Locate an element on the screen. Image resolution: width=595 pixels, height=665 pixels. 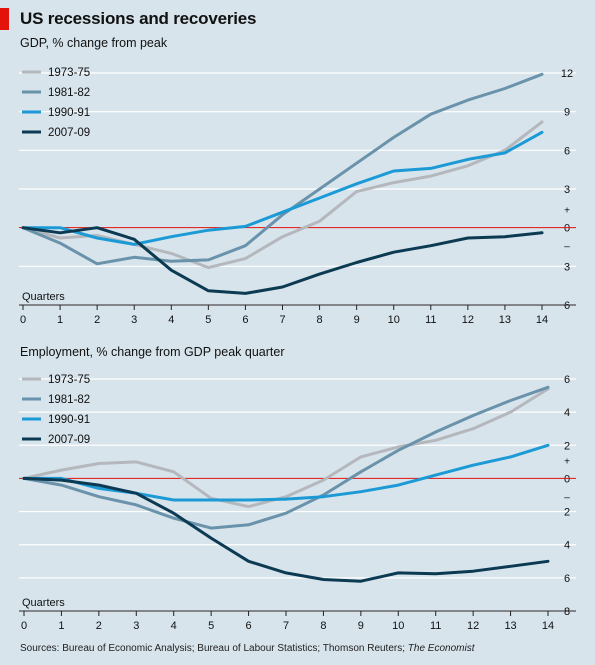
gdp-x-tick-label: 3 is located at coordinates (134, 320).